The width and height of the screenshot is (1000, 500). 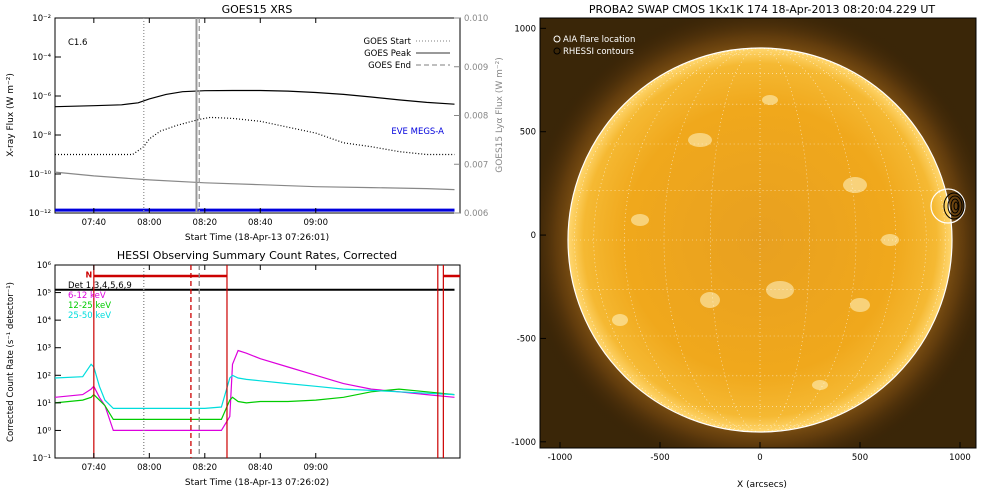 What do you see at coordinates (476, 214) in the screenshot?
I see `goes-right-tick-label: 0.006` at bounding box center [476, 214].